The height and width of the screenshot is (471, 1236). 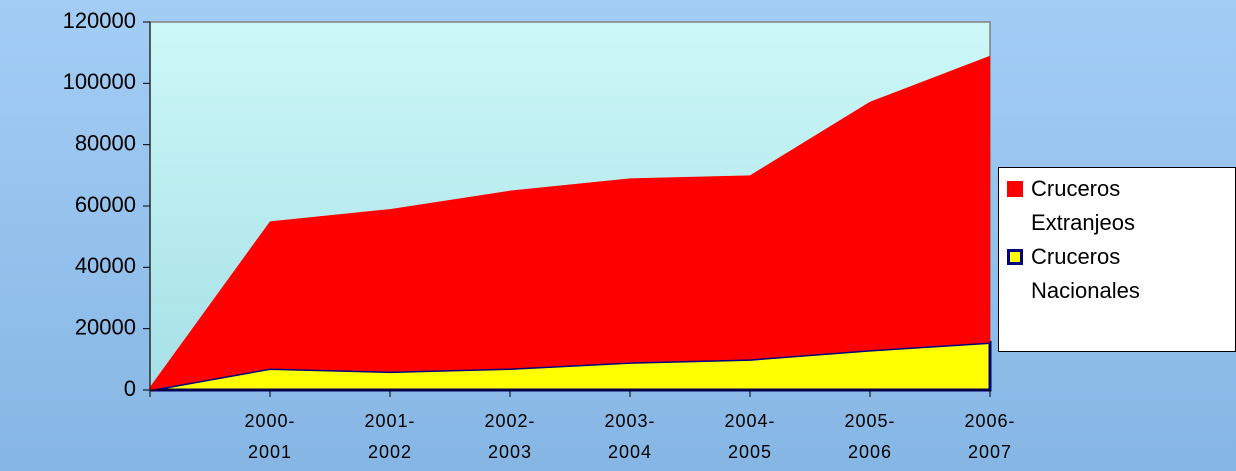 What do you see at coordinates (390, 436) in the screenshot?
I see `x-tick-label: 2001-2002` at bounding box center [390, 436].